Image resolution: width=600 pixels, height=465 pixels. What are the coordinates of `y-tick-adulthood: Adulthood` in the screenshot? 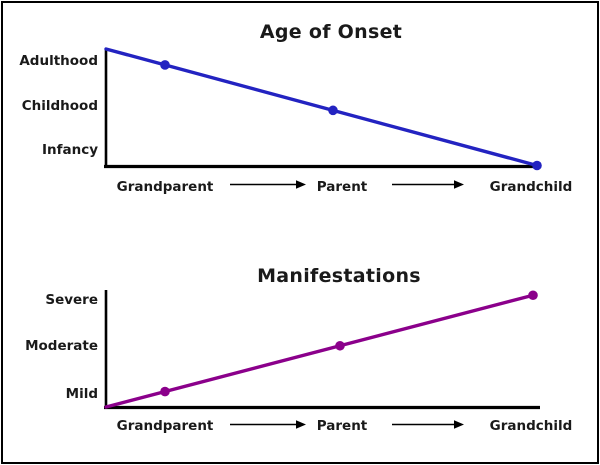 It's located at (58, 61).